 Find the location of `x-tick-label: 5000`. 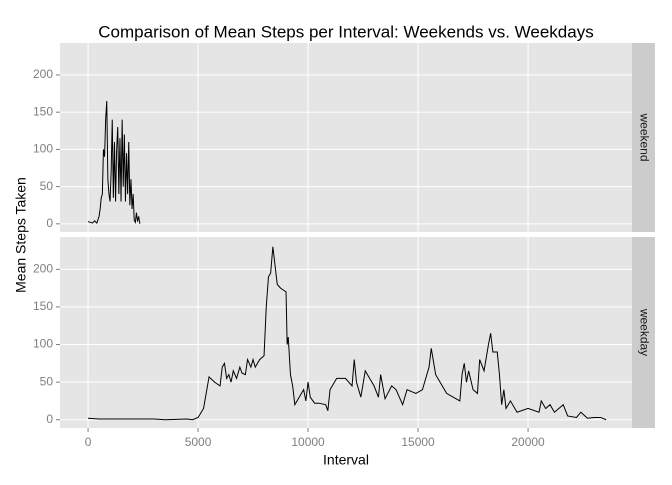

x-tick-label: 5000 is located at coordinates (198, 442).